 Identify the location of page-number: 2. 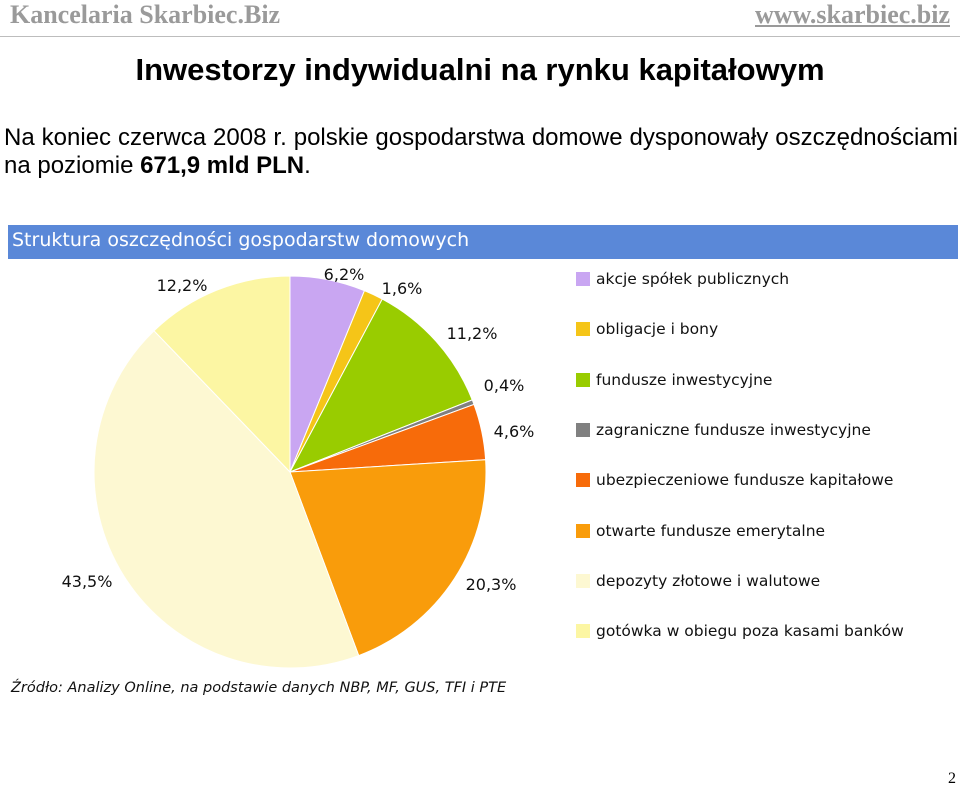
(952, 778).